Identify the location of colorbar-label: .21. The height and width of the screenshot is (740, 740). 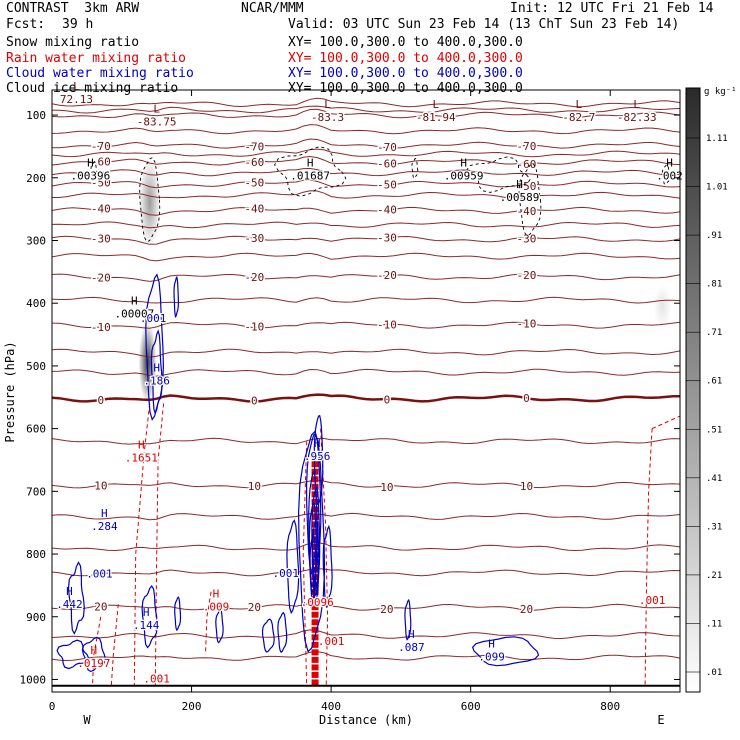
(714, 576).